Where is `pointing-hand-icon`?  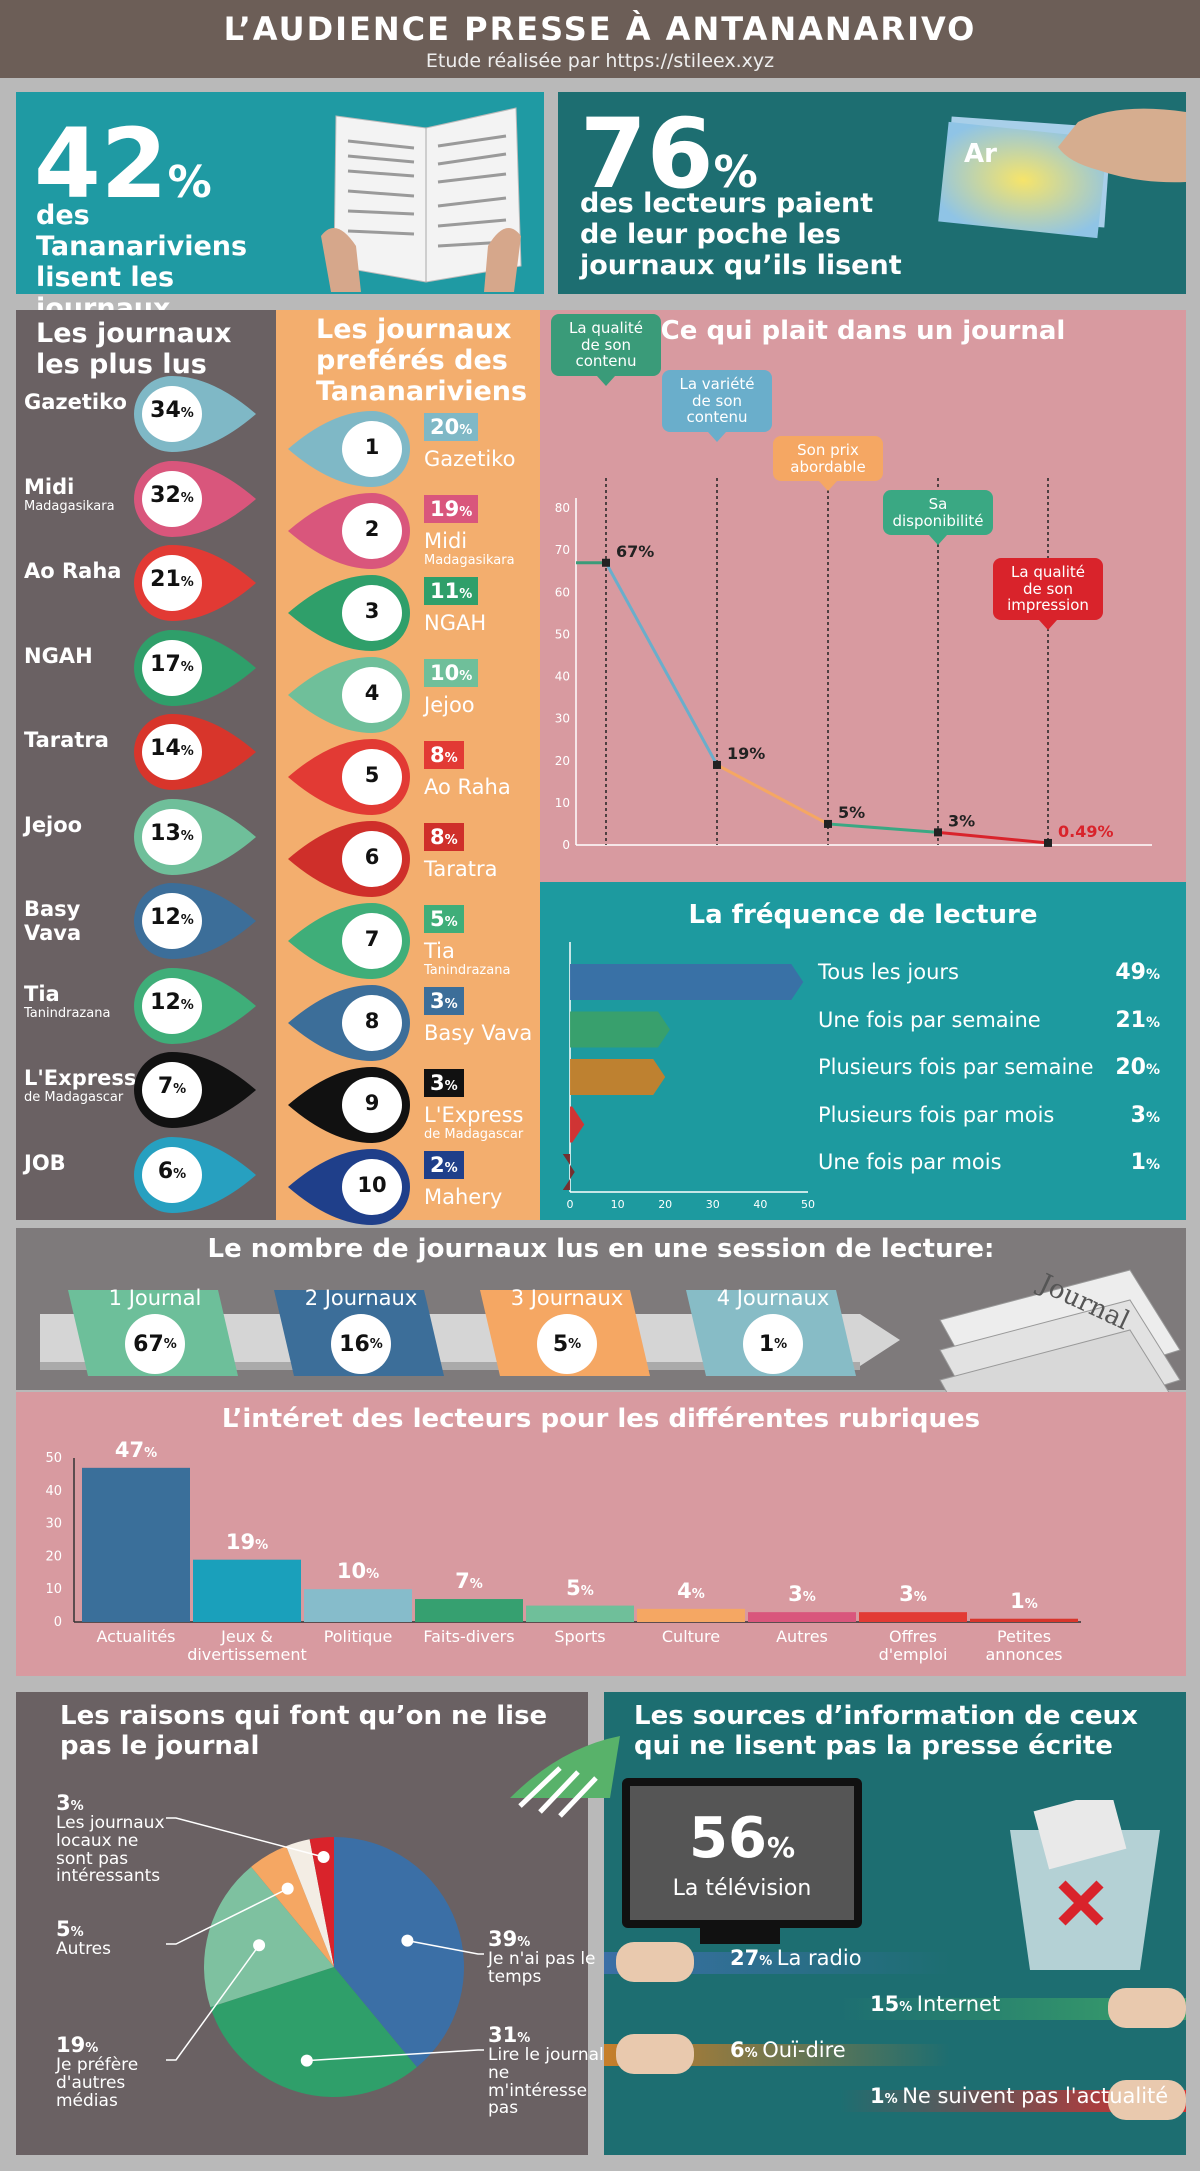 pointing-hand-icon is located at coordinates (655, 1962).